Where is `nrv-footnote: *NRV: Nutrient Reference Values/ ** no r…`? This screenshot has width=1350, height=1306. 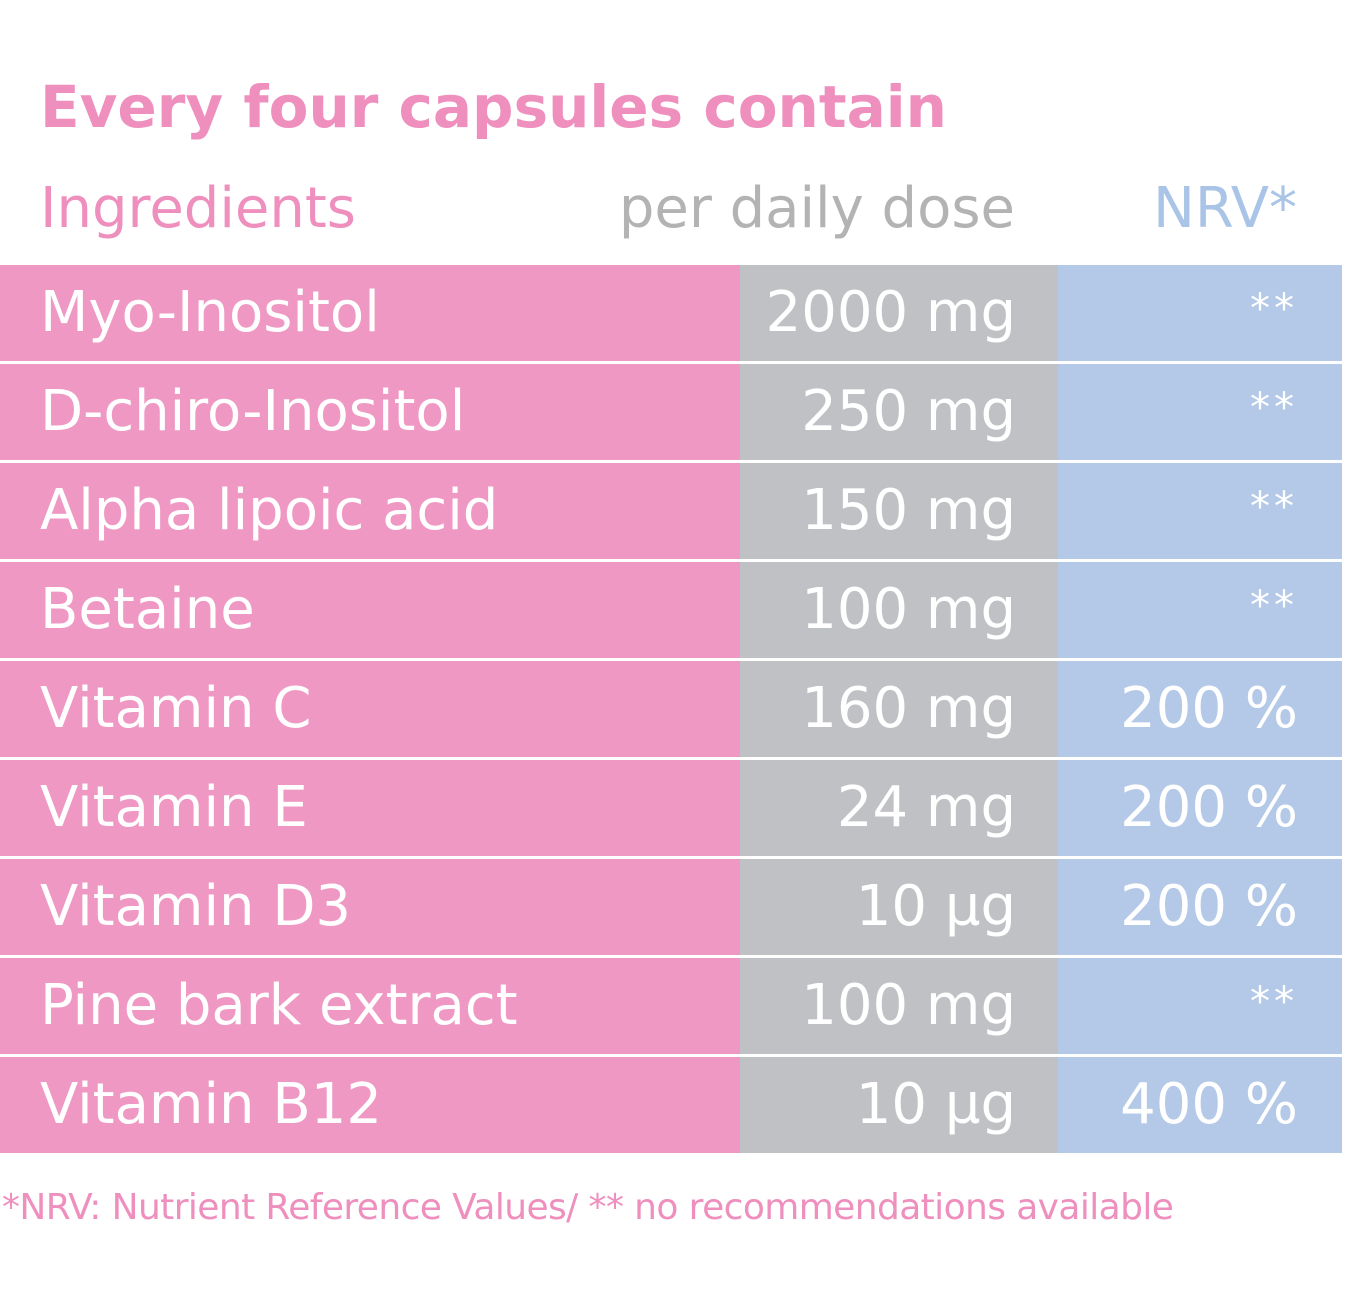 nrv-footnote: *NRV: Nutrient Reference Values/ ** no r… is located at coordinates (588, 1207).